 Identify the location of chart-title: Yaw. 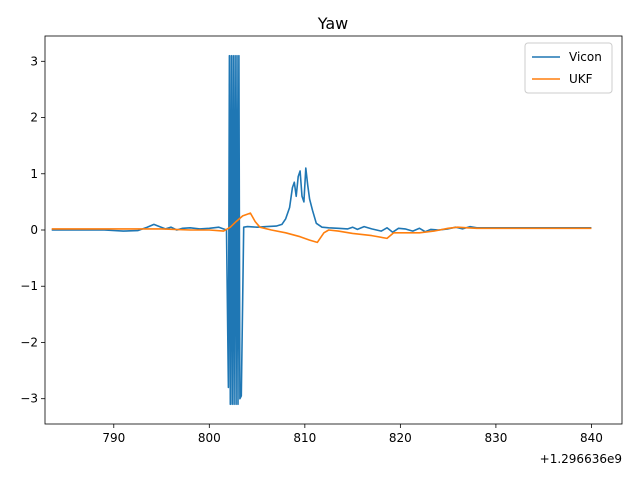
(332, 23).